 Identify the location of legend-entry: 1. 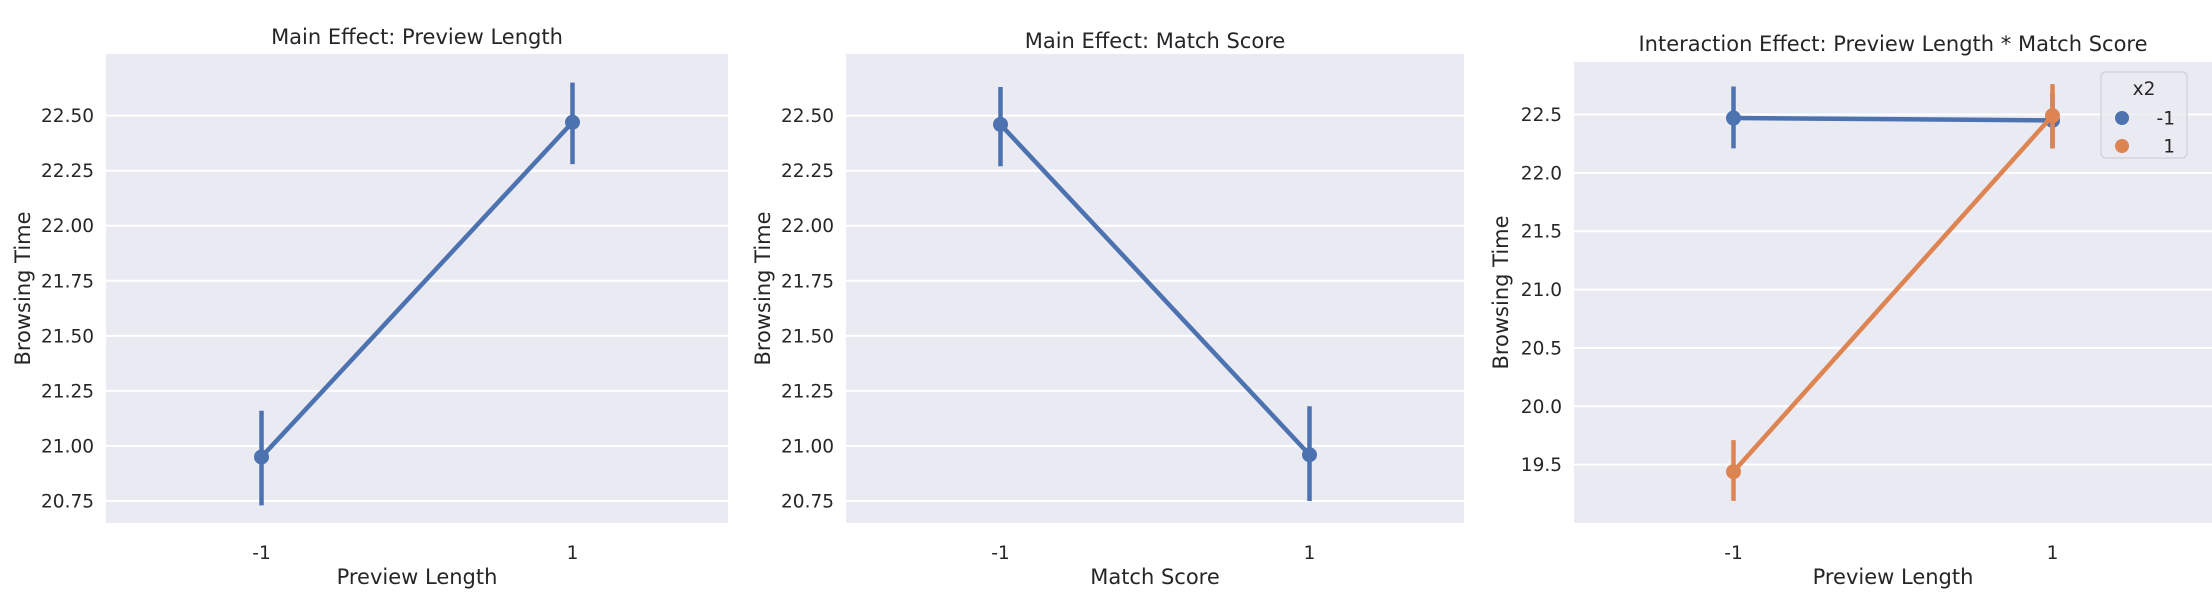
(2169, 147).